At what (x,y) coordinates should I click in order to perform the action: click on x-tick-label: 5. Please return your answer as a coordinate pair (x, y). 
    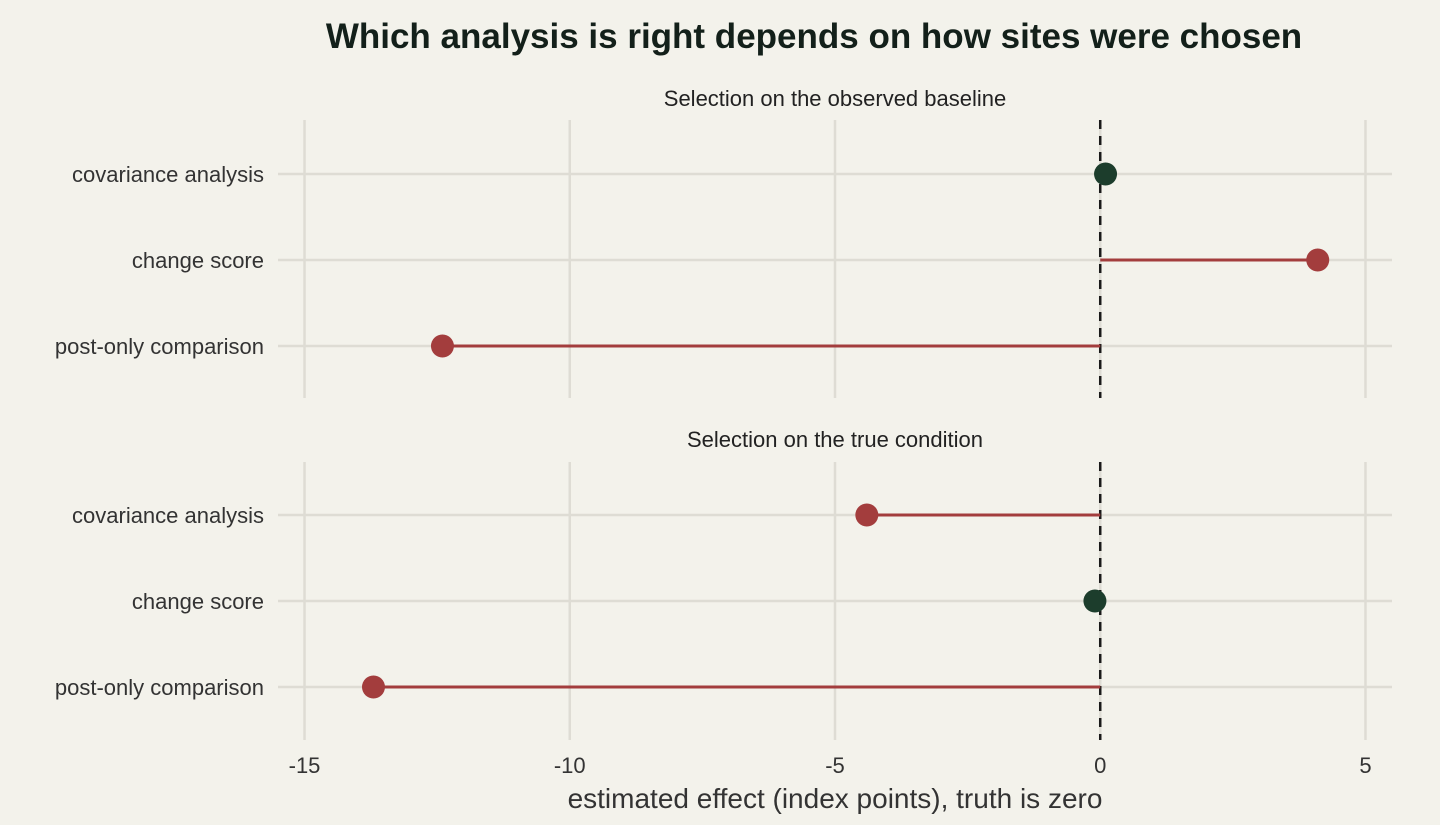
    Looking at the image, I should click on (1365, 765).